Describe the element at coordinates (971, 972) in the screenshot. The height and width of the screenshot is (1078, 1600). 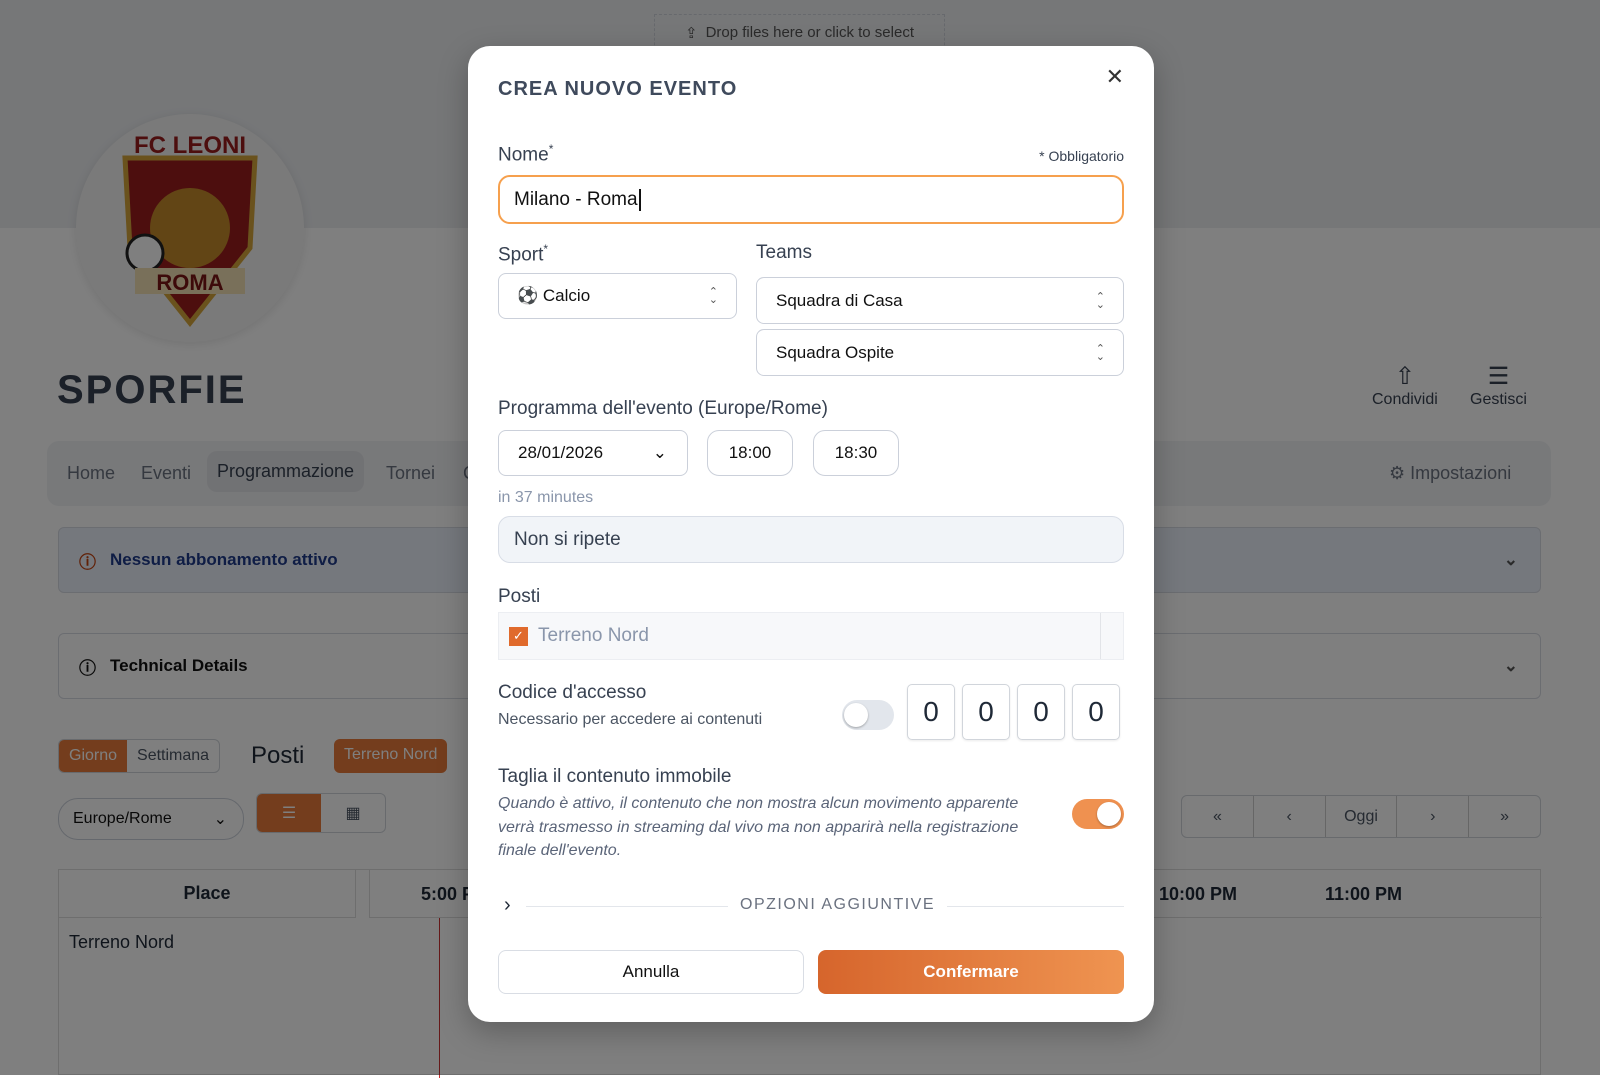
I see `confirm-button: Confermare` at that location.